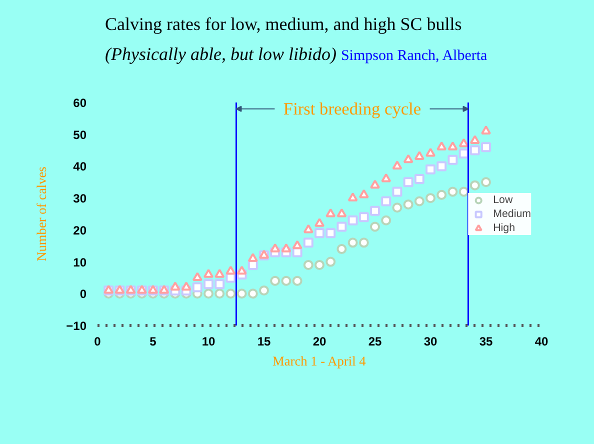 The width and height of the screenshot is (594, 444). I want to click on x-tick-label: 0, so click(98, 341).